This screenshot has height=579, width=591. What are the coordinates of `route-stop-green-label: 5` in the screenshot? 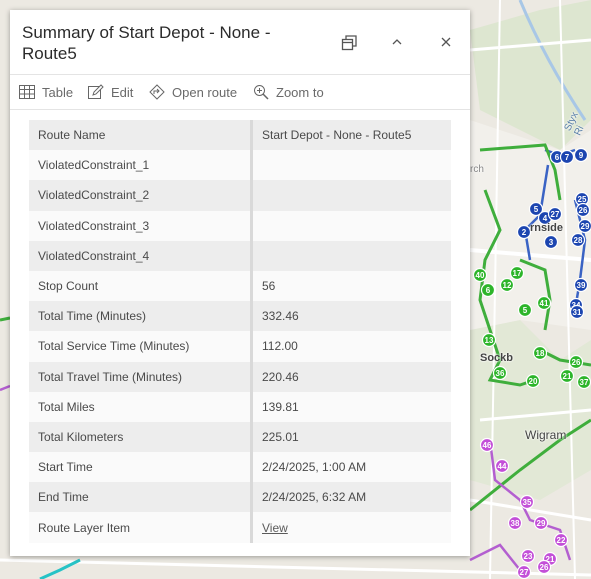 It's located at (525, 310).